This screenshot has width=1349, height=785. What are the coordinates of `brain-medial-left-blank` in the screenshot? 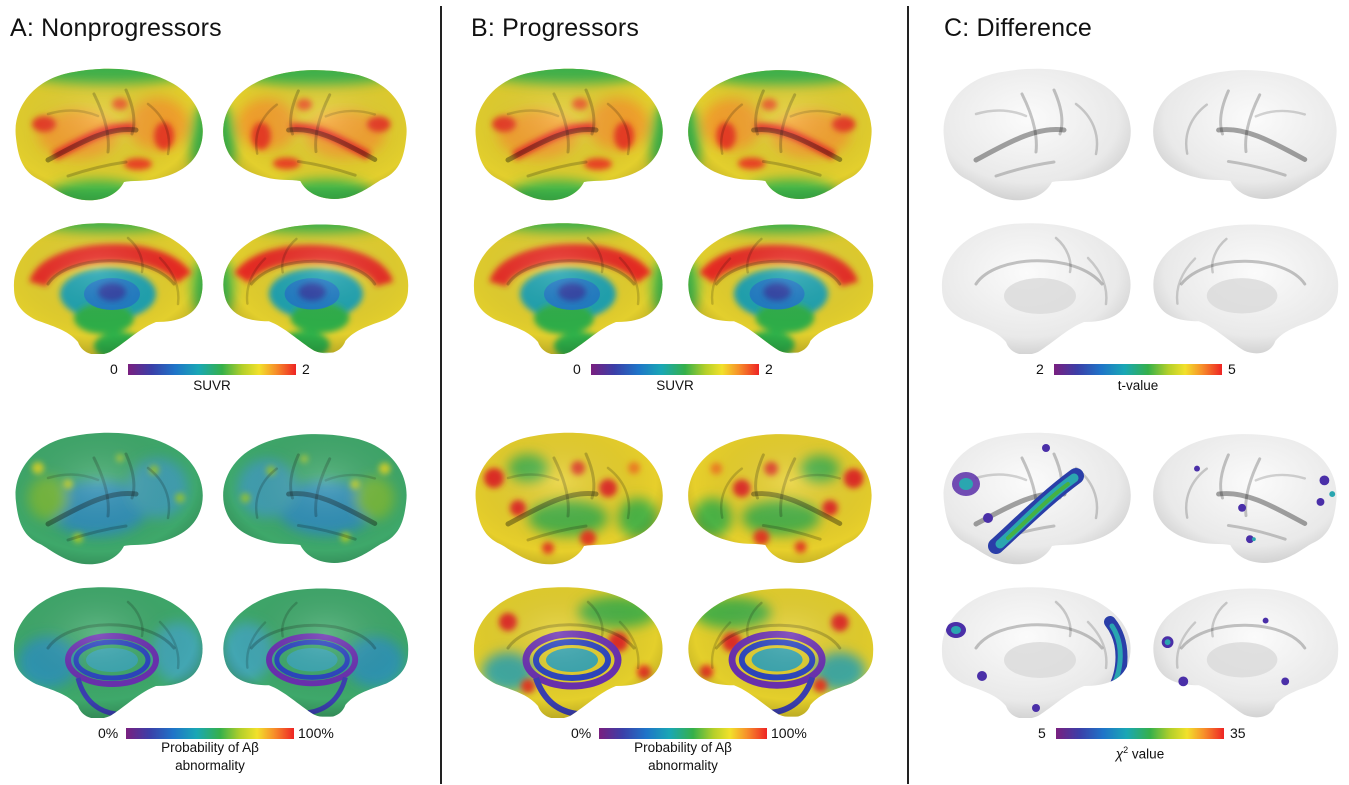 It's located at (1036, 286).